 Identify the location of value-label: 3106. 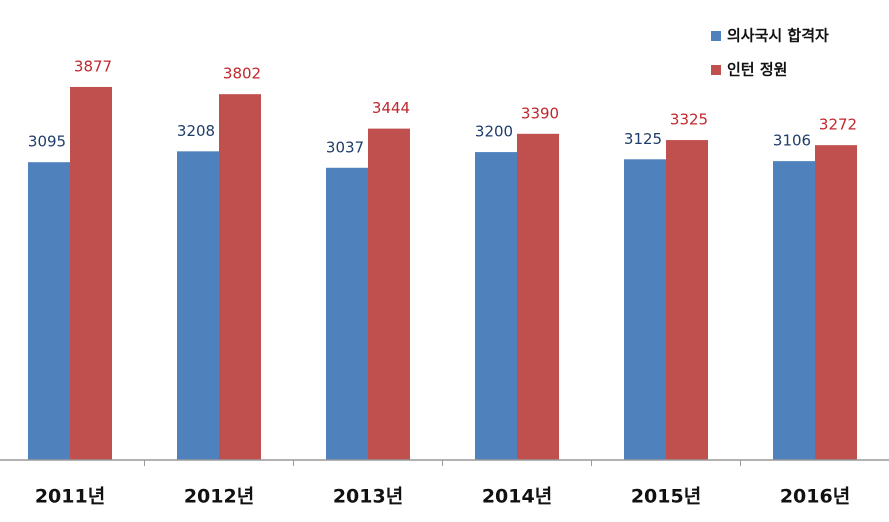
(792, 141).